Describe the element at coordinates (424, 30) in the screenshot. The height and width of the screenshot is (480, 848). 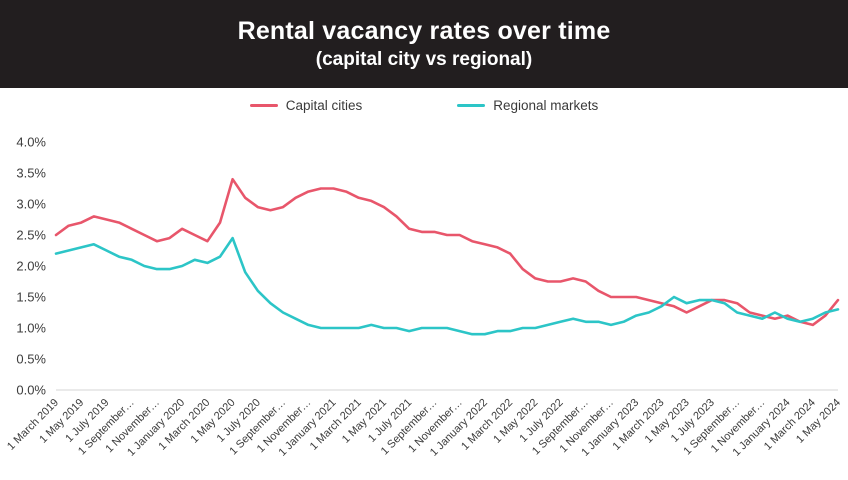
I see `chart-title: Rental vacancy rates over time` at that location.